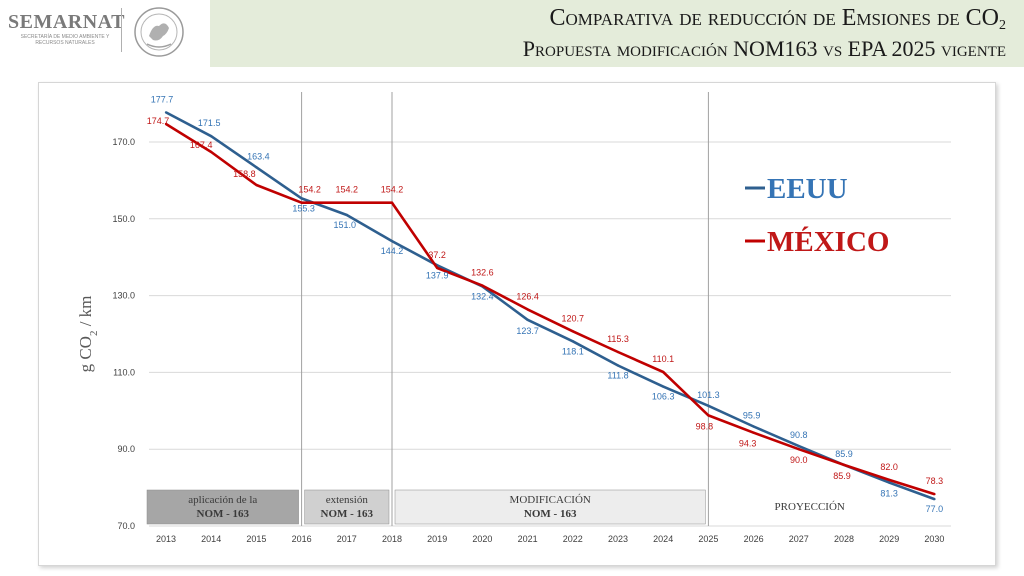  What do you see at coordinates (807, 189) in the screenshot?
I see `legend-label-eeuu: EEUU` at bounding box center [807, 189].